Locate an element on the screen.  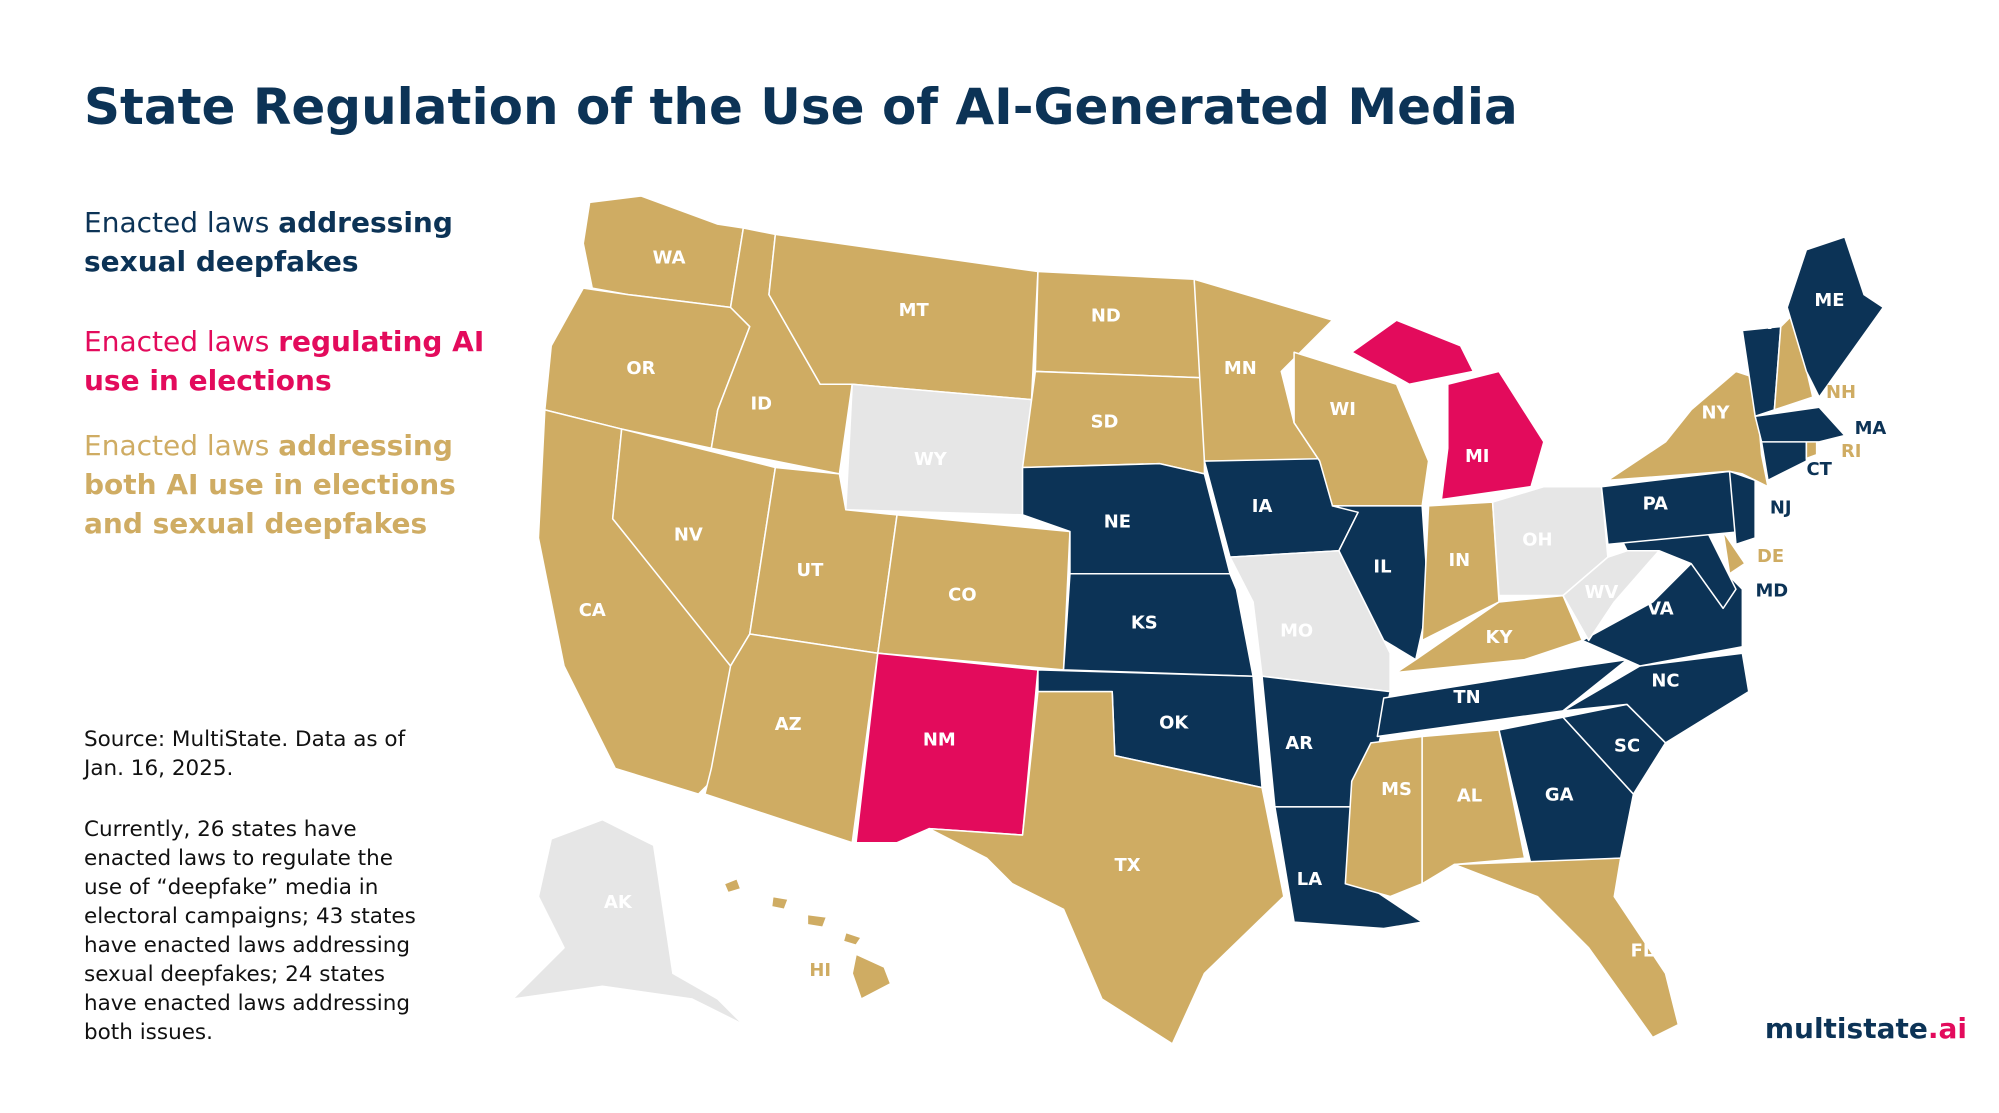
legend-emphasis: addressing sexual deepfakes is located at coordinates (268, 242).